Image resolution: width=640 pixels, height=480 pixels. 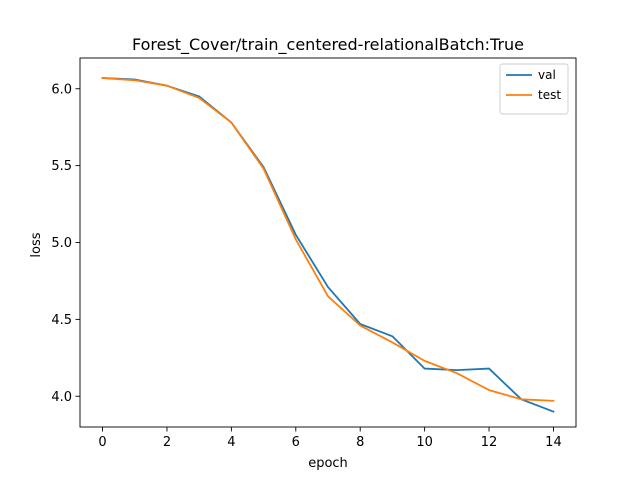 I want to click on legend-box, so click(x=534, y=89).